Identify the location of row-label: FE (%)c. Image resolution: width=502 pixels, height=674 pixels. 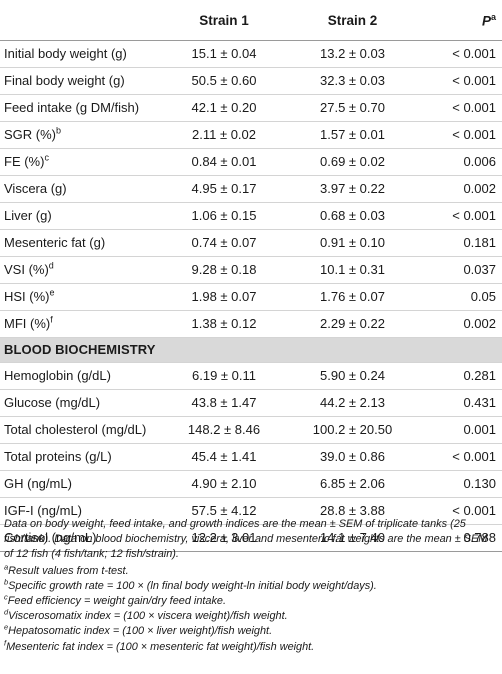
(84, 162).